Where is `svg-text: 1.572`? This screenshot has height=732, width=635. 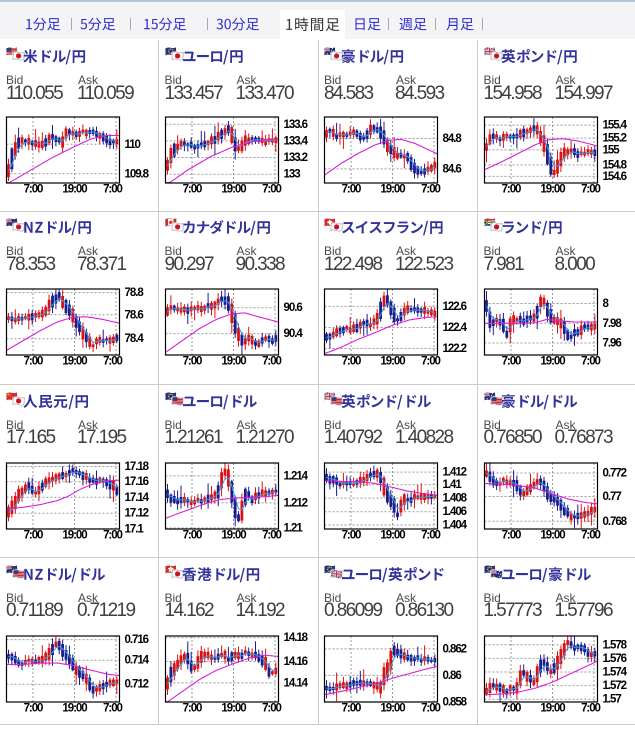 svg-text: 1.572 is located at coordinates (614, 686).